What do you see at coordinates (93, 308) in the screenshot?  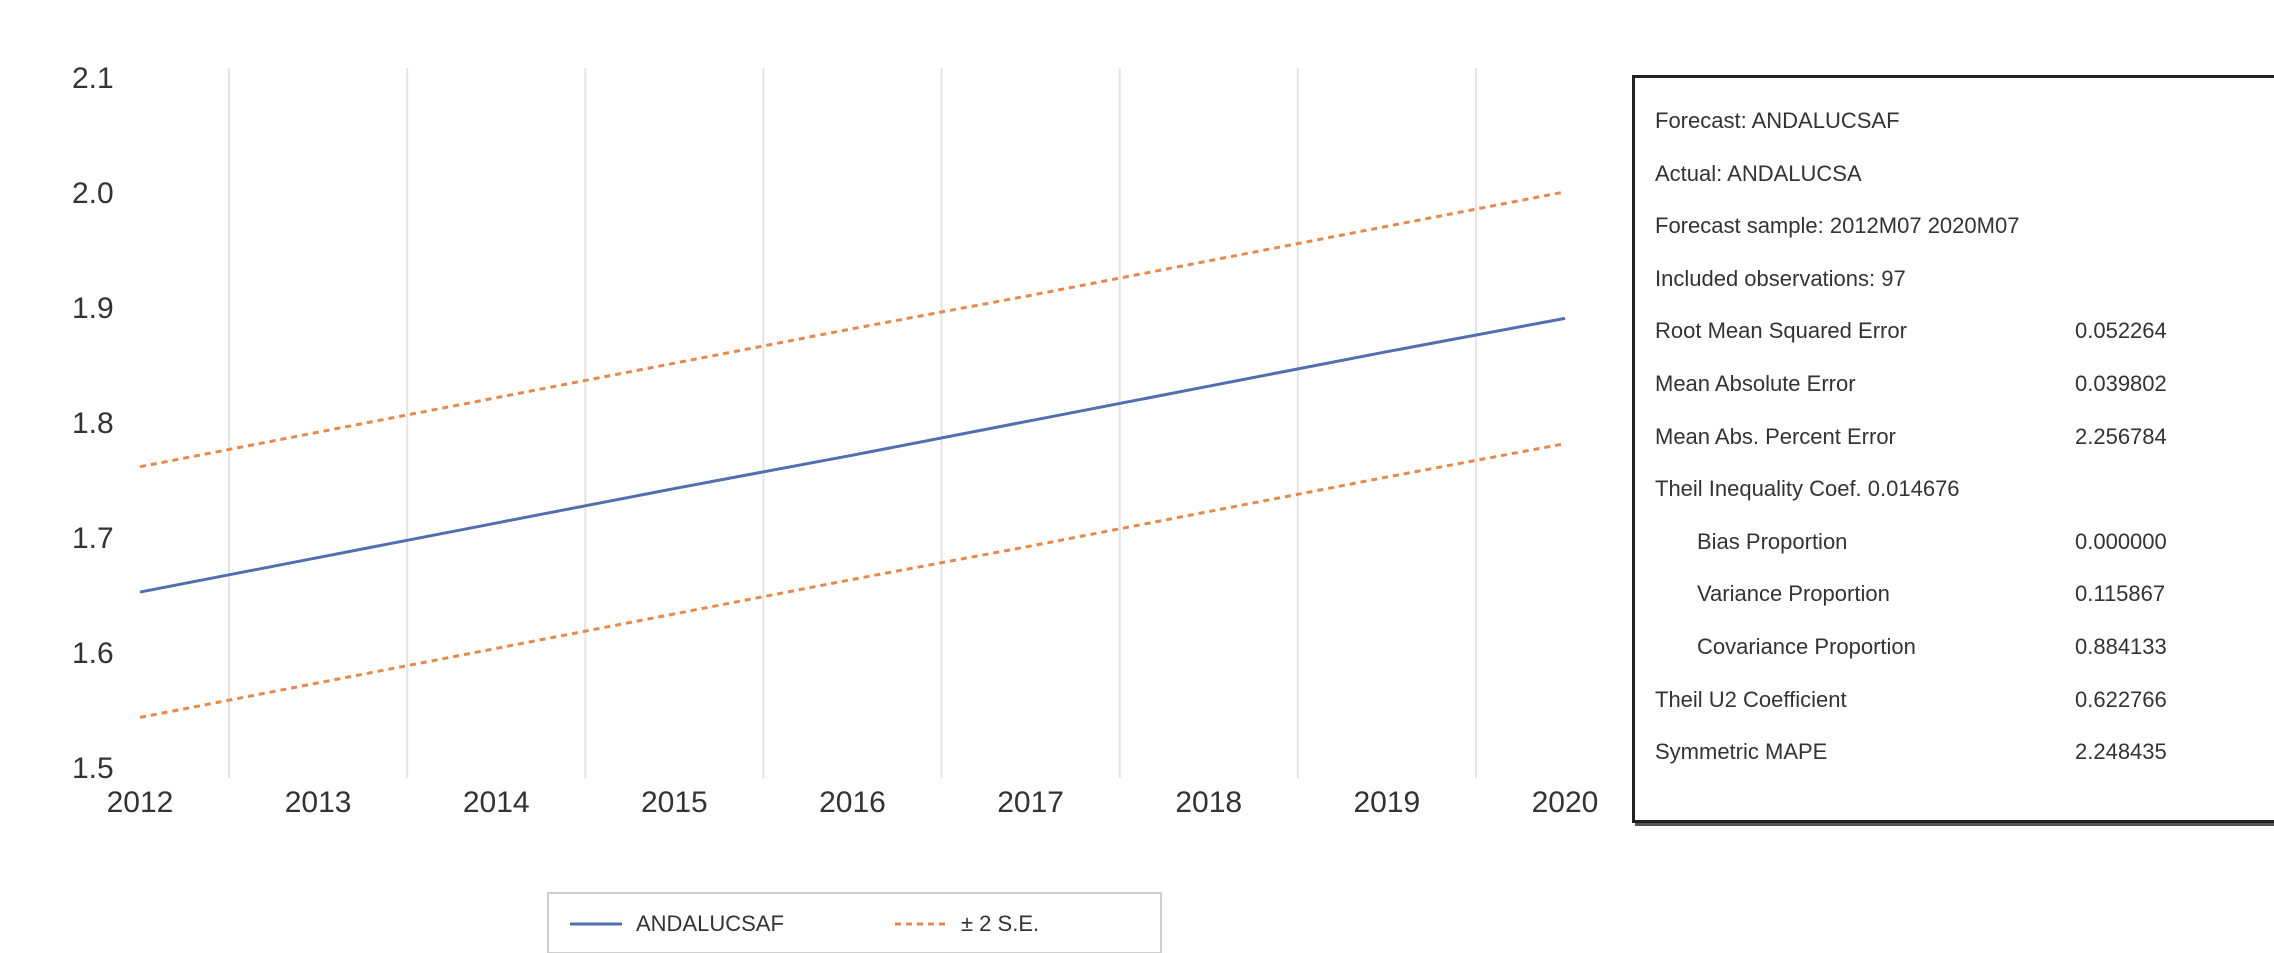 I see `y-tick-label: 1.9` at bounding box center [93, 308].